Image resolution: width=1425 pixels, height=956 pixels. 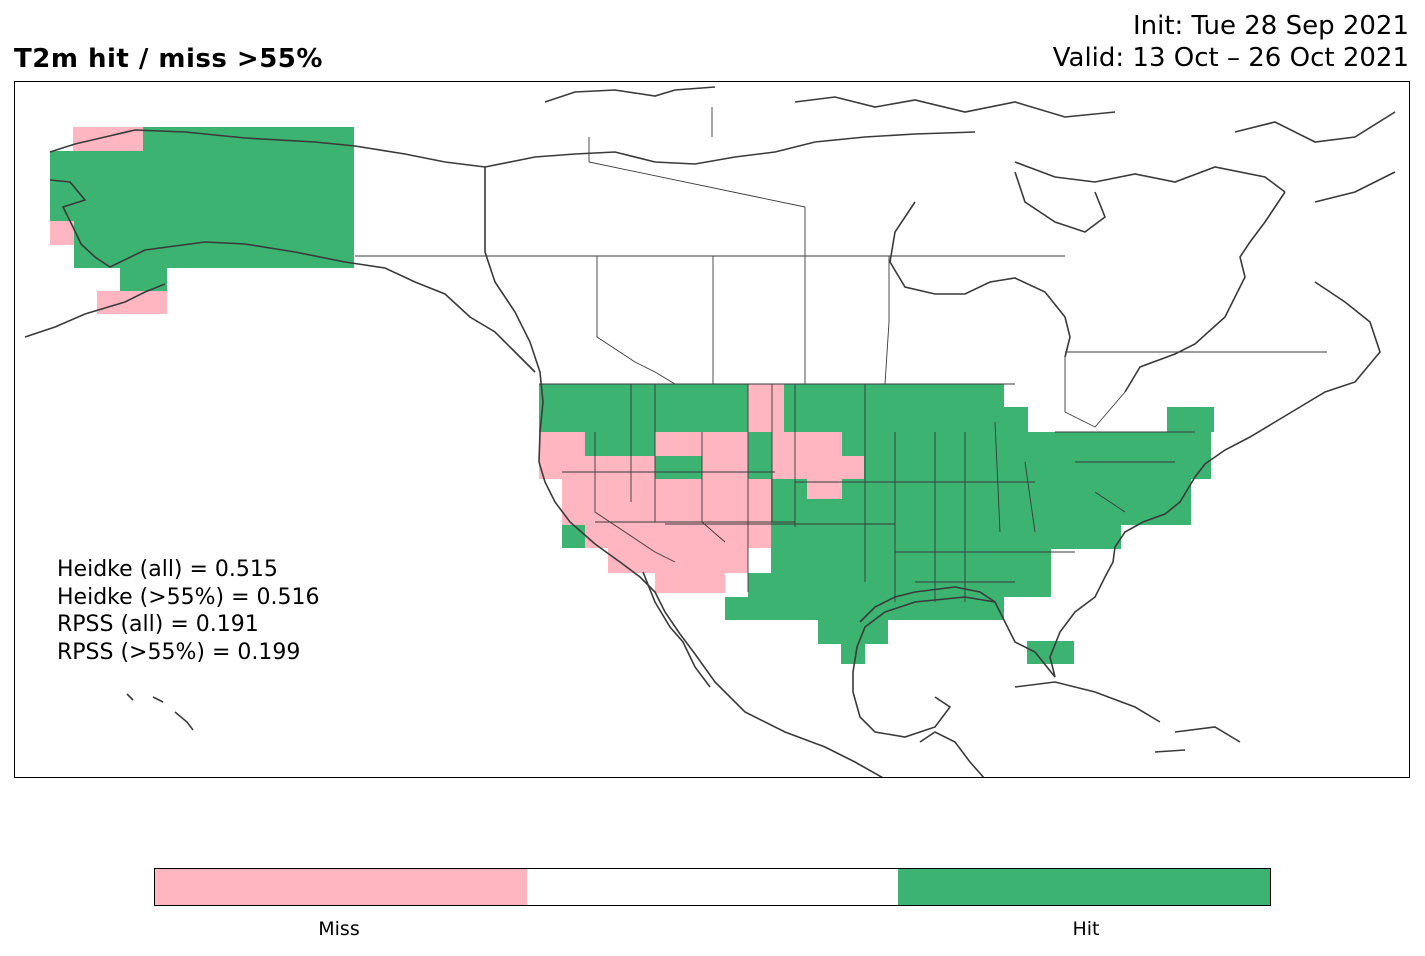 What do you see at coordinates (1086, 929) in the screenshot?
I see `colorbar-hit-label: Hit` at bounding box center [1086, 929].